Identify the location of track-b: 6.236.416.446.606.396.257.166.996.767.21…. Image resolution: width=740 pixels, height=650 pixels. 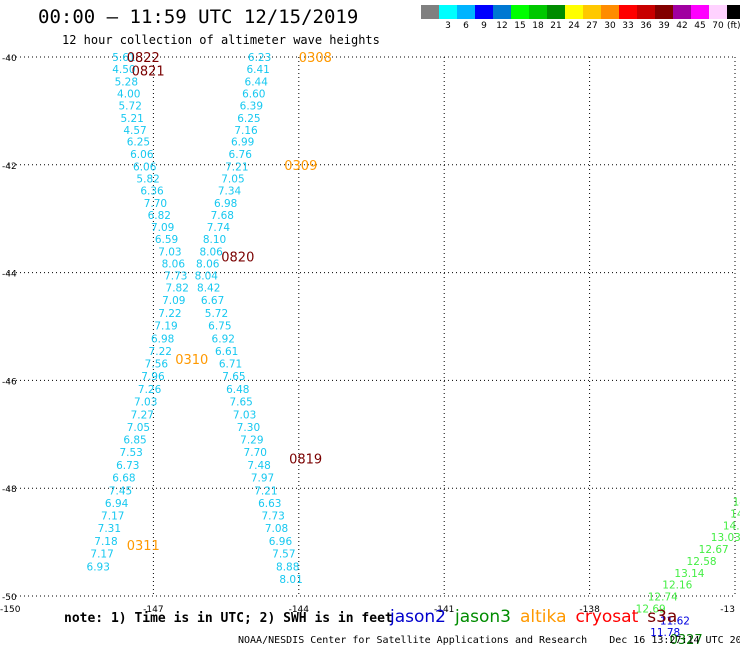
(249, 319).